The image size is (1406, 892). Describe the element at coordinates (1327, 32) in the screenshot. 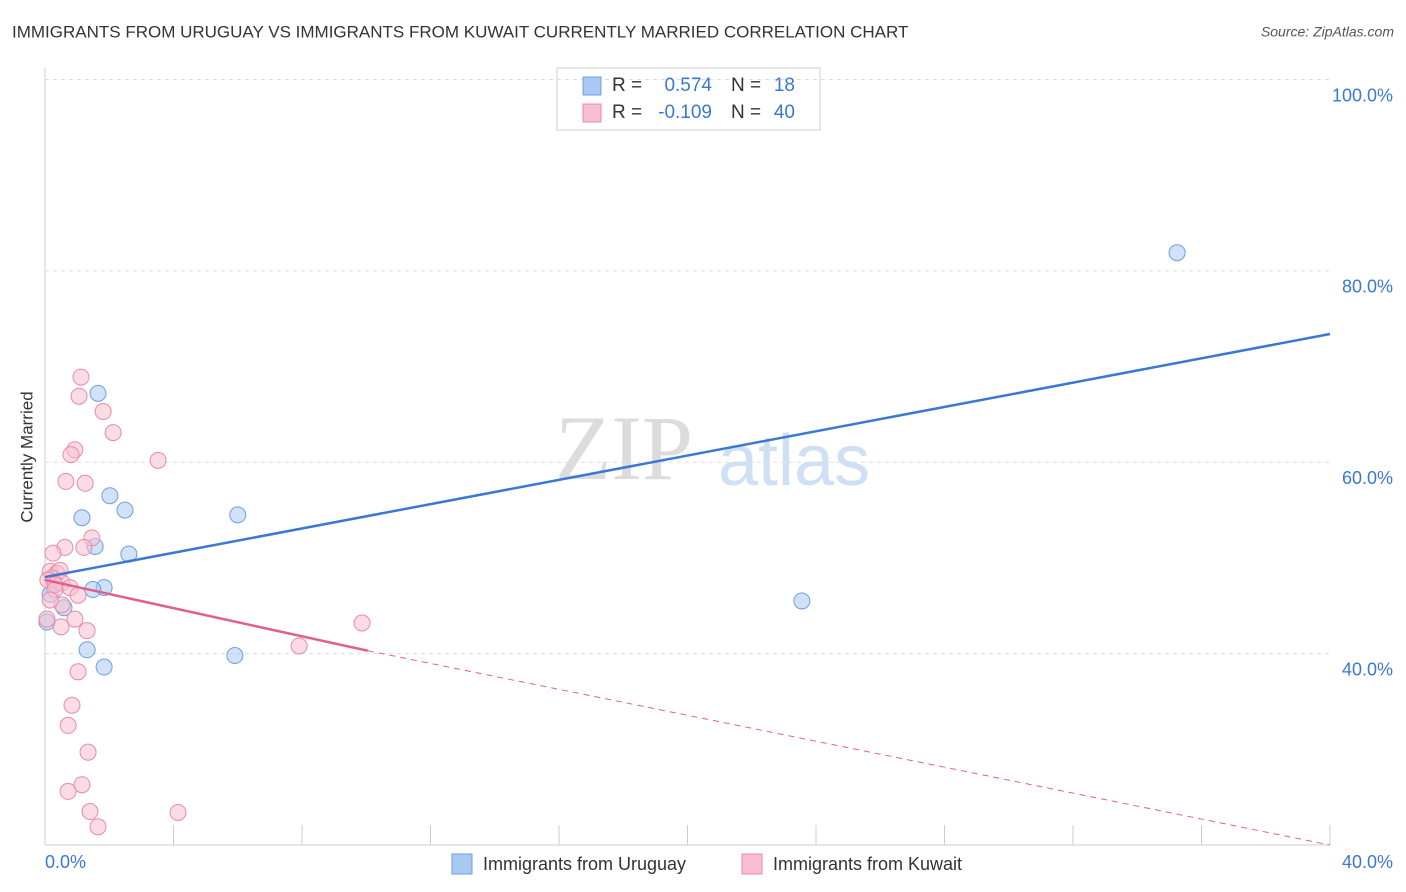

I see `source: Source: ZipAtlas.com` at that location.